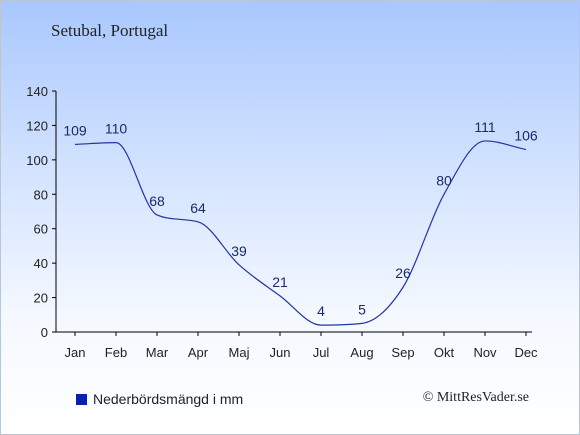 The width and height of the screenshot is (580, 435). What do you see at coordinates (526, 136) in the screenshot?
I see `data-label: 106` at bounding box center [526, 136].